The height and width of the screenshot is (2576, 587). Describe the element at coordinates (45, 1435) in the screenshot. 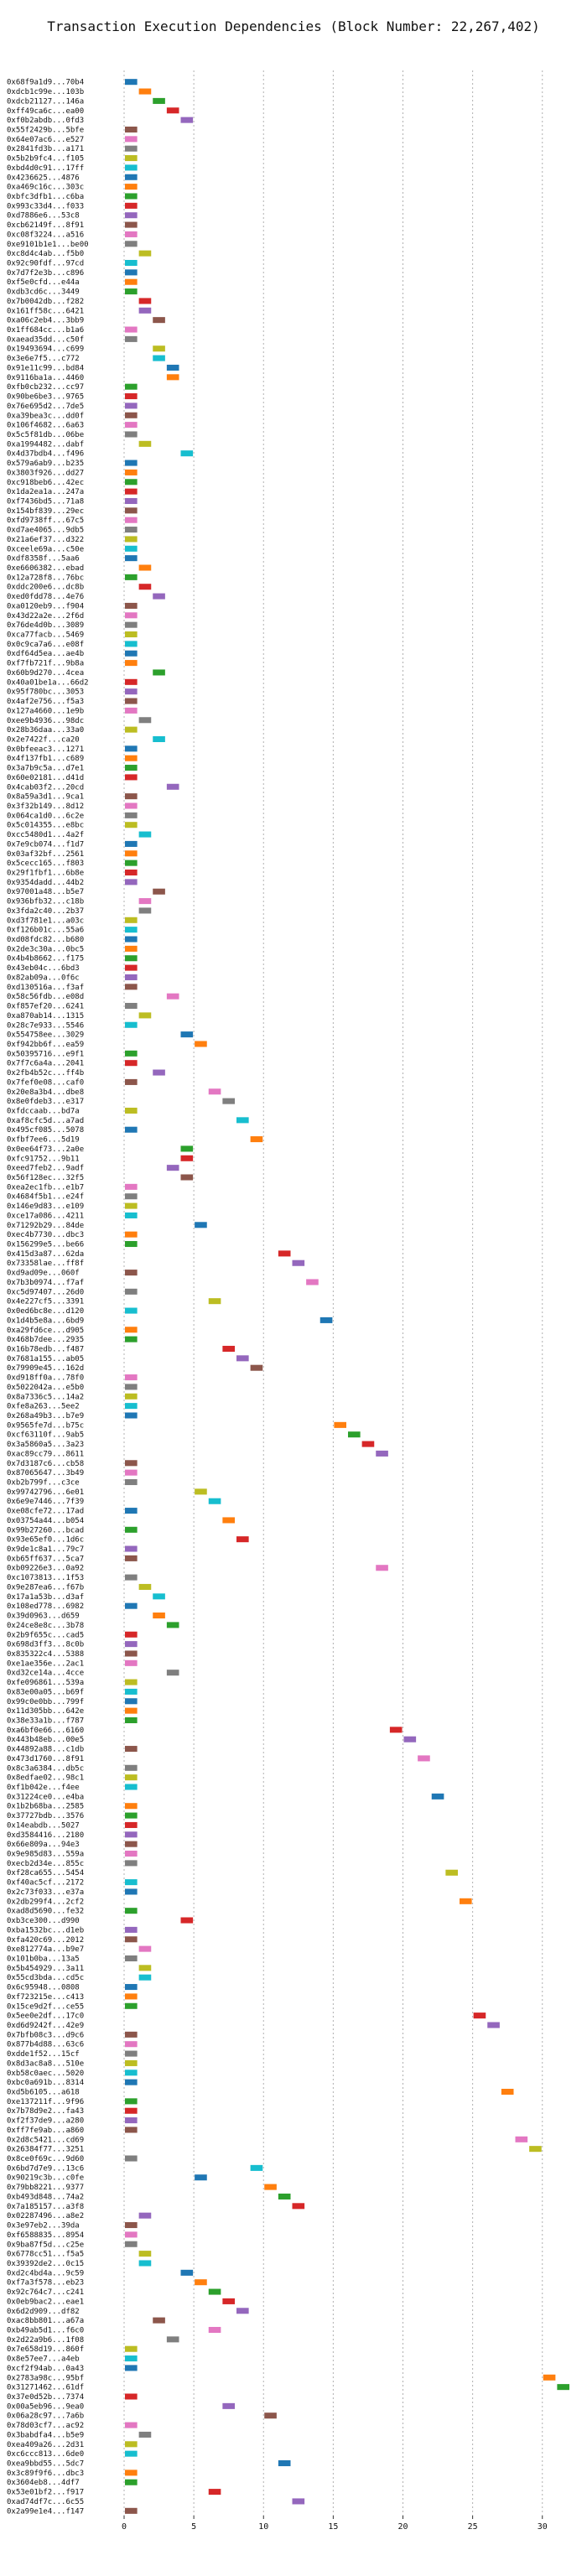

I see `y-label-142: 0xcf63110f...9ab5` at that location.